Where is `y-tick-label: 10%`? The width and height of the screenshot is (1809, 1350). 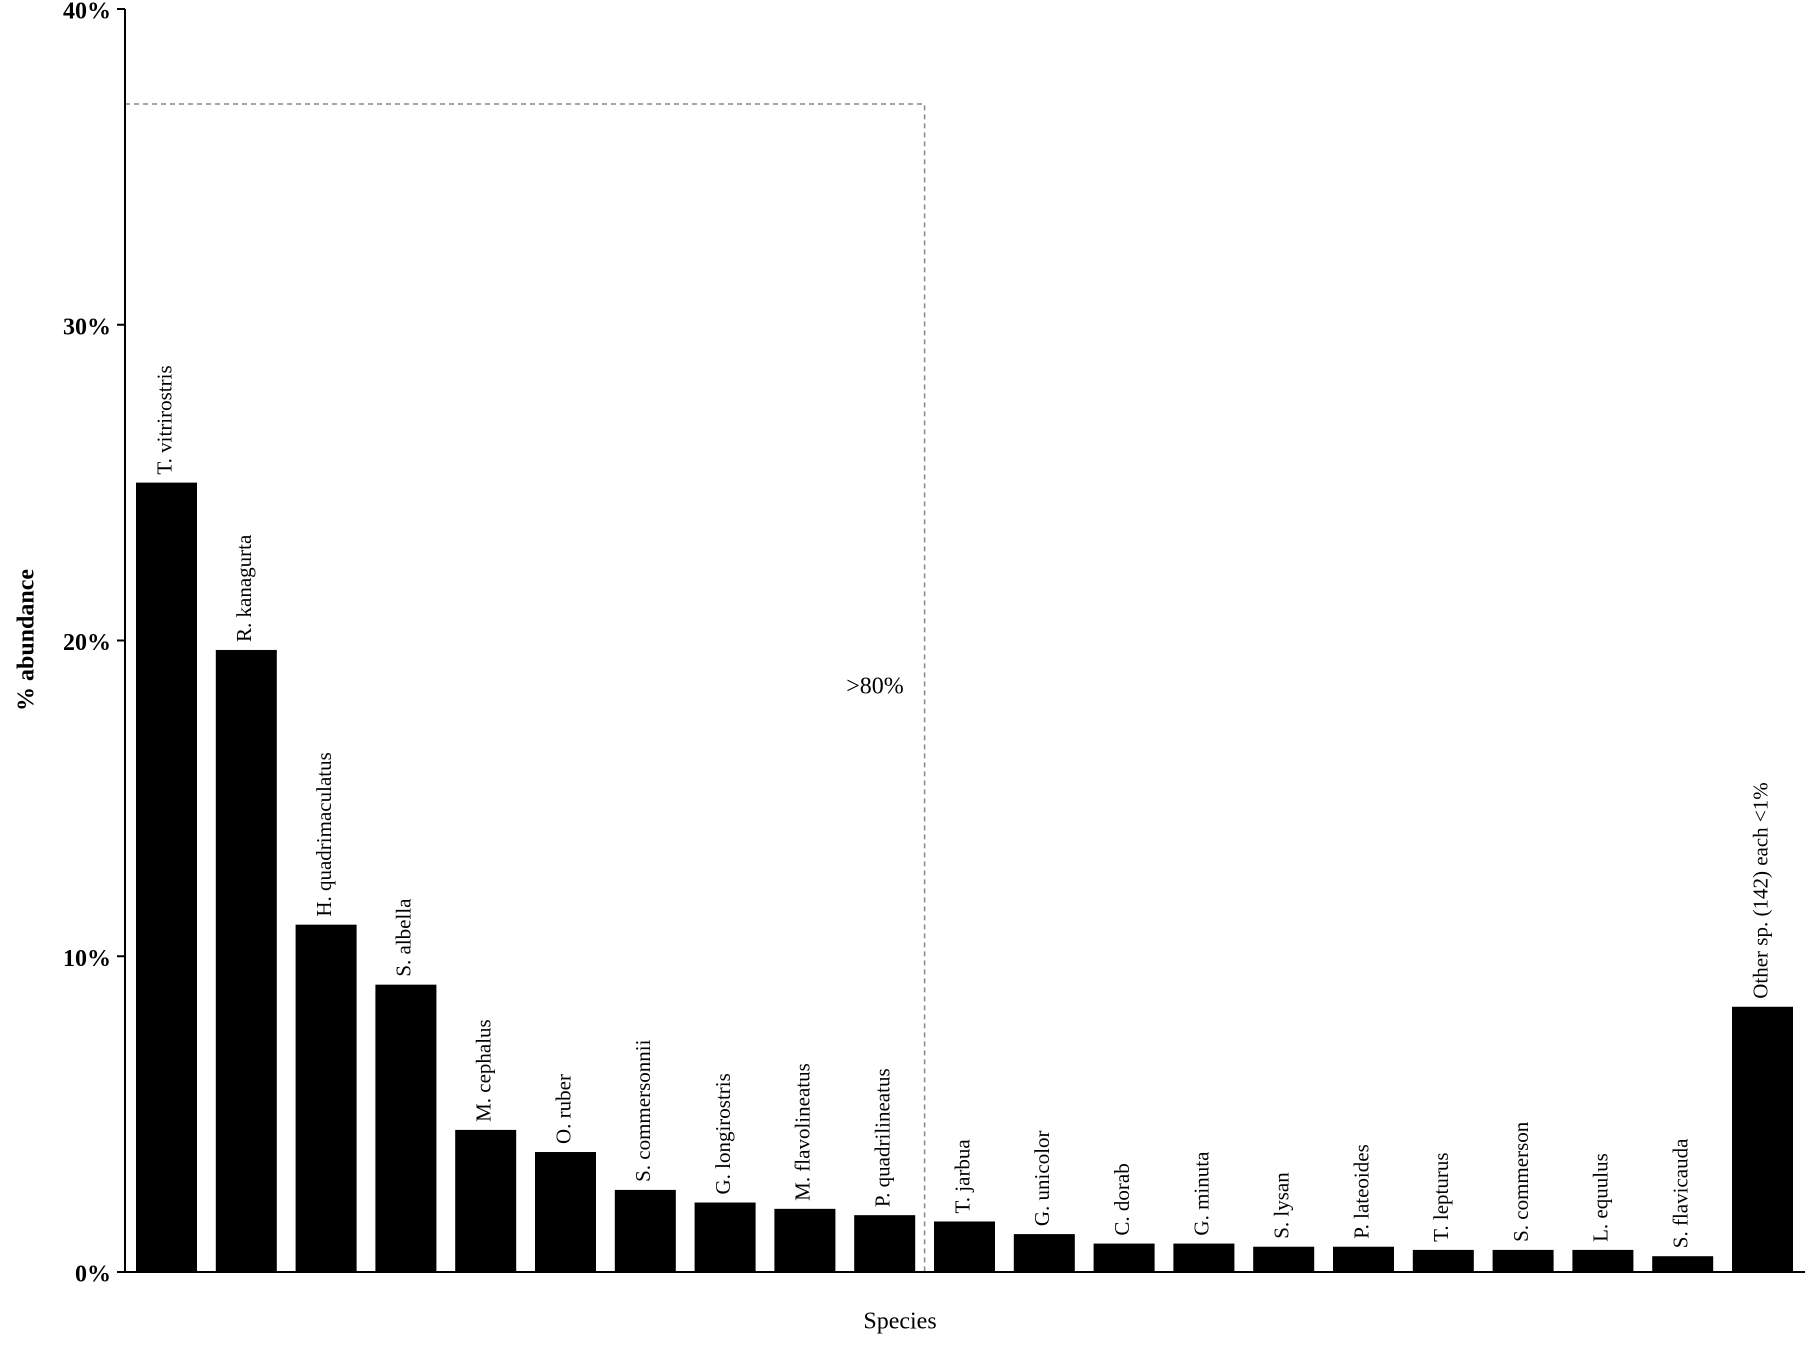
y-tick-label: 10% is located at coordinates (87, 959).